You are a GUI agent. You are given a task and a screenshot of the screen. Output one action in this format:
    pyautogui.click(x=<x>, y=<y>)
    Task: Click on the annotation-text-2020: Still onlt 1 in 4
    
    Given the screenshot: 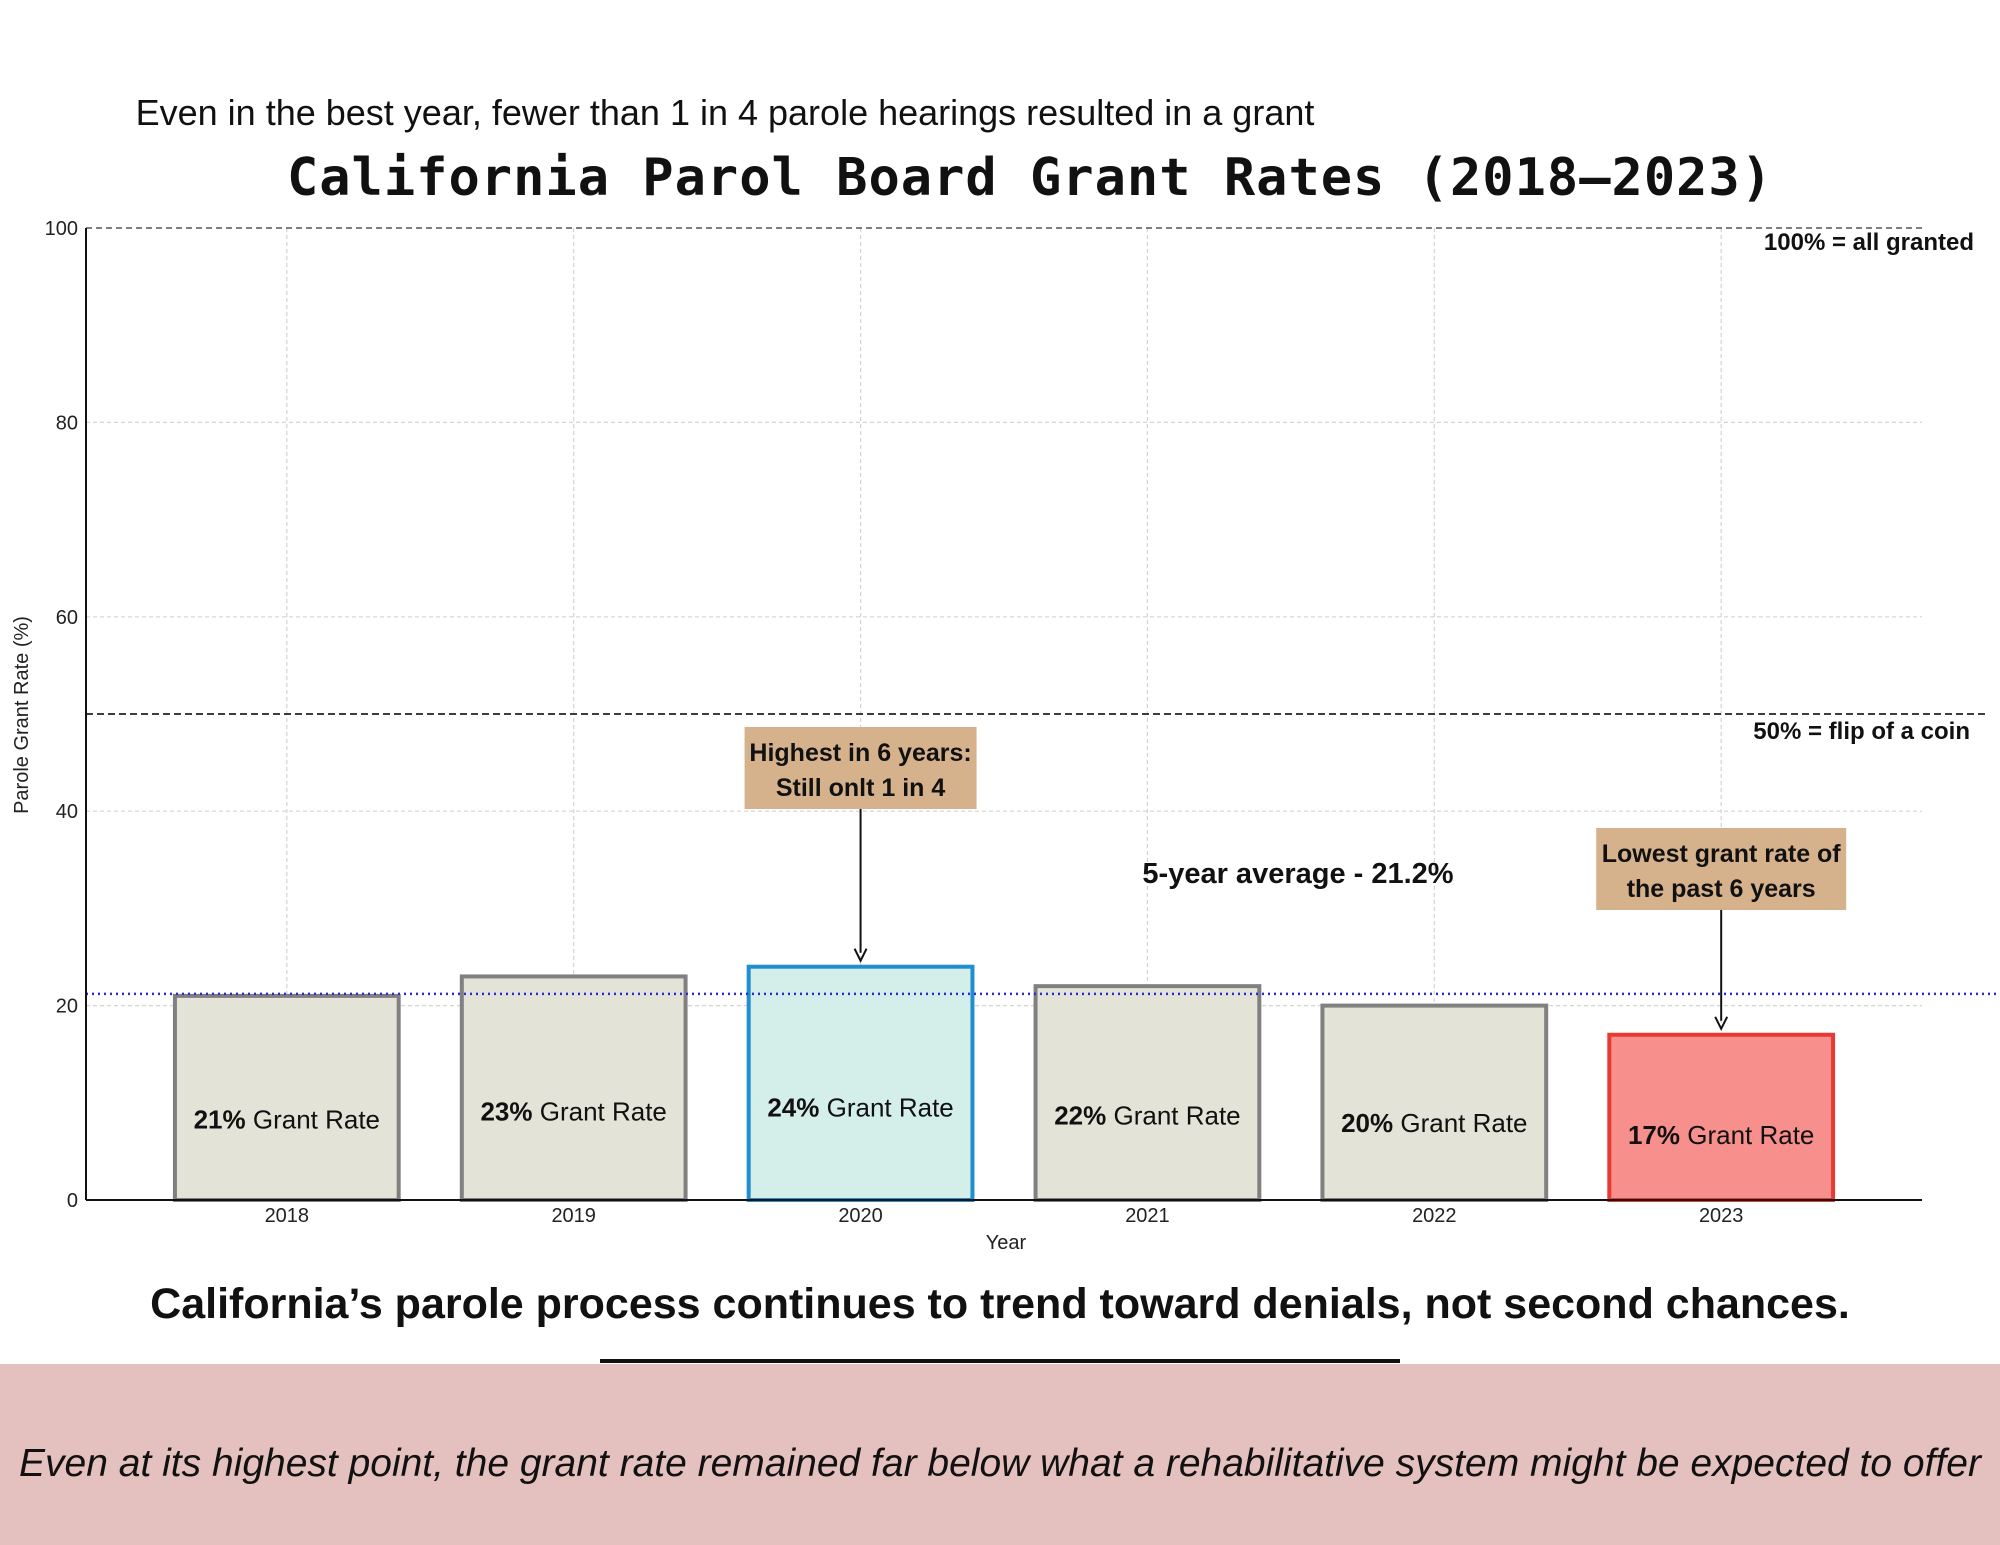 What is the action you would take?
    pyautogui.click(x=861, y=788)
    